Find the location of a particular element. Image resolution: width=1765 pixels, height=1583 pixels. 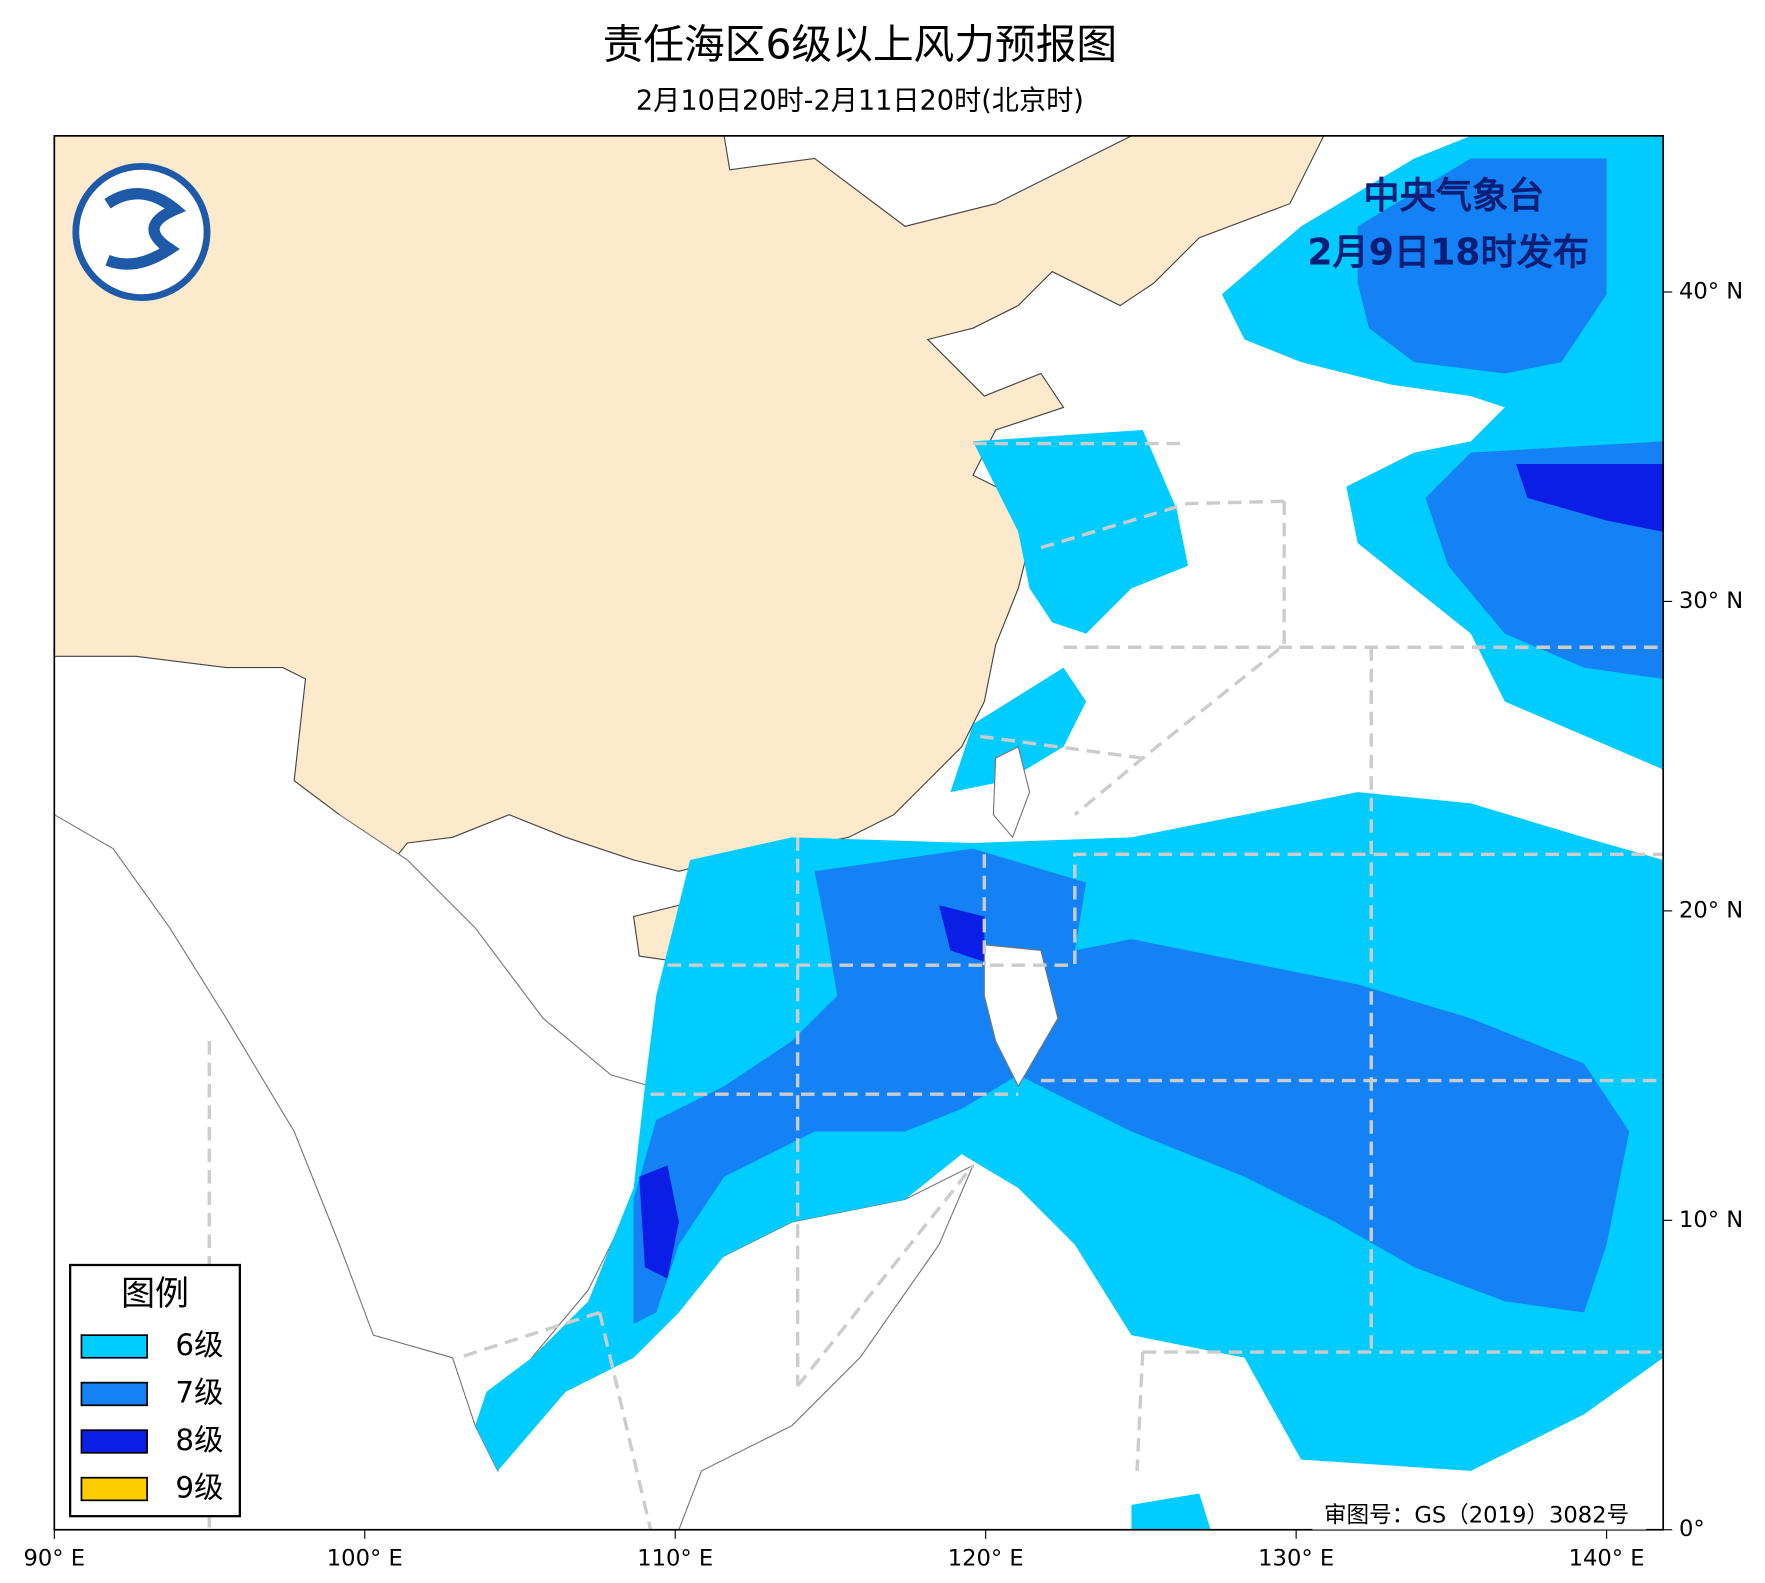

subtitle: 2月10日20时-2月11日20时(北京时) is located at coordinates (860, 100).